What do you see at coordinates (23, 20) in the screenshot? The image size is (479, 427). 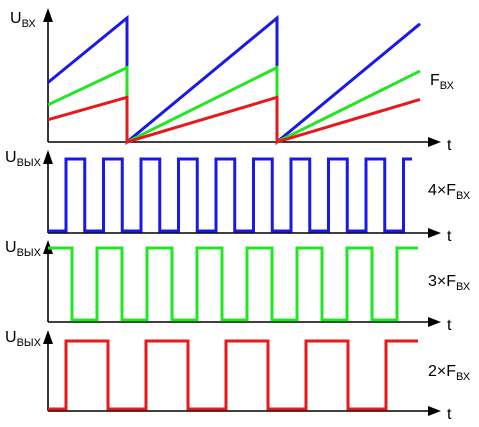 I see `u-in-label: UВХ` at bounding box center [23, 20].